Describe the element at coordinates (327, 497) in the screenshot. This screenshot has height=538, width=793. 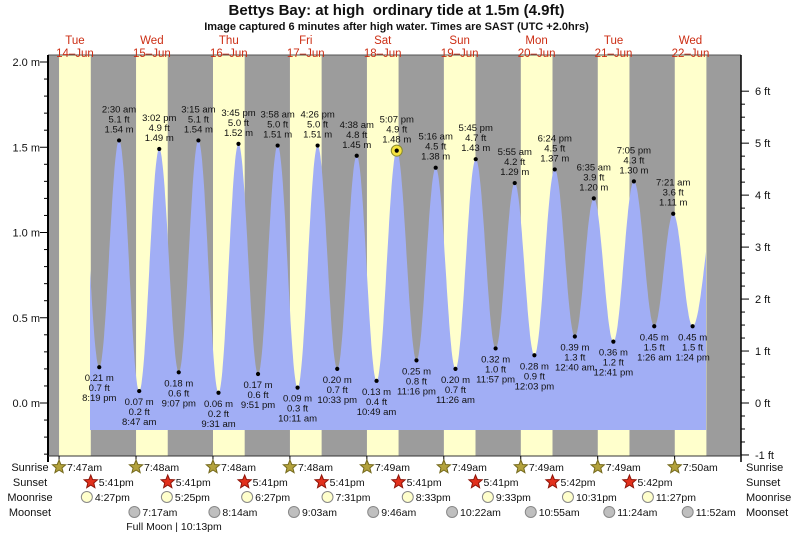
I see `moonrise-icon` at that location.